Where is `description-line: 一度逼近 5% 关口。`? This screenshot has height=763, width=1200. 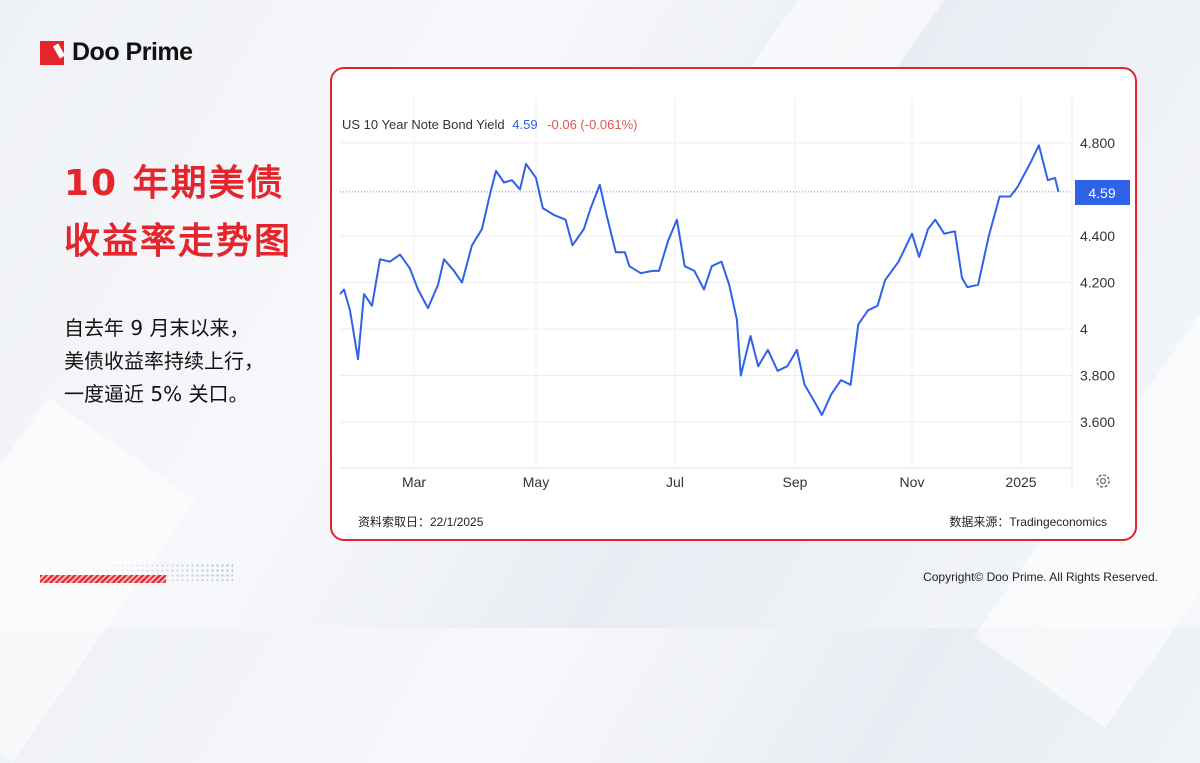 description-line: 一度逼近 5% 关口。 is located at coordinates (156, 394).